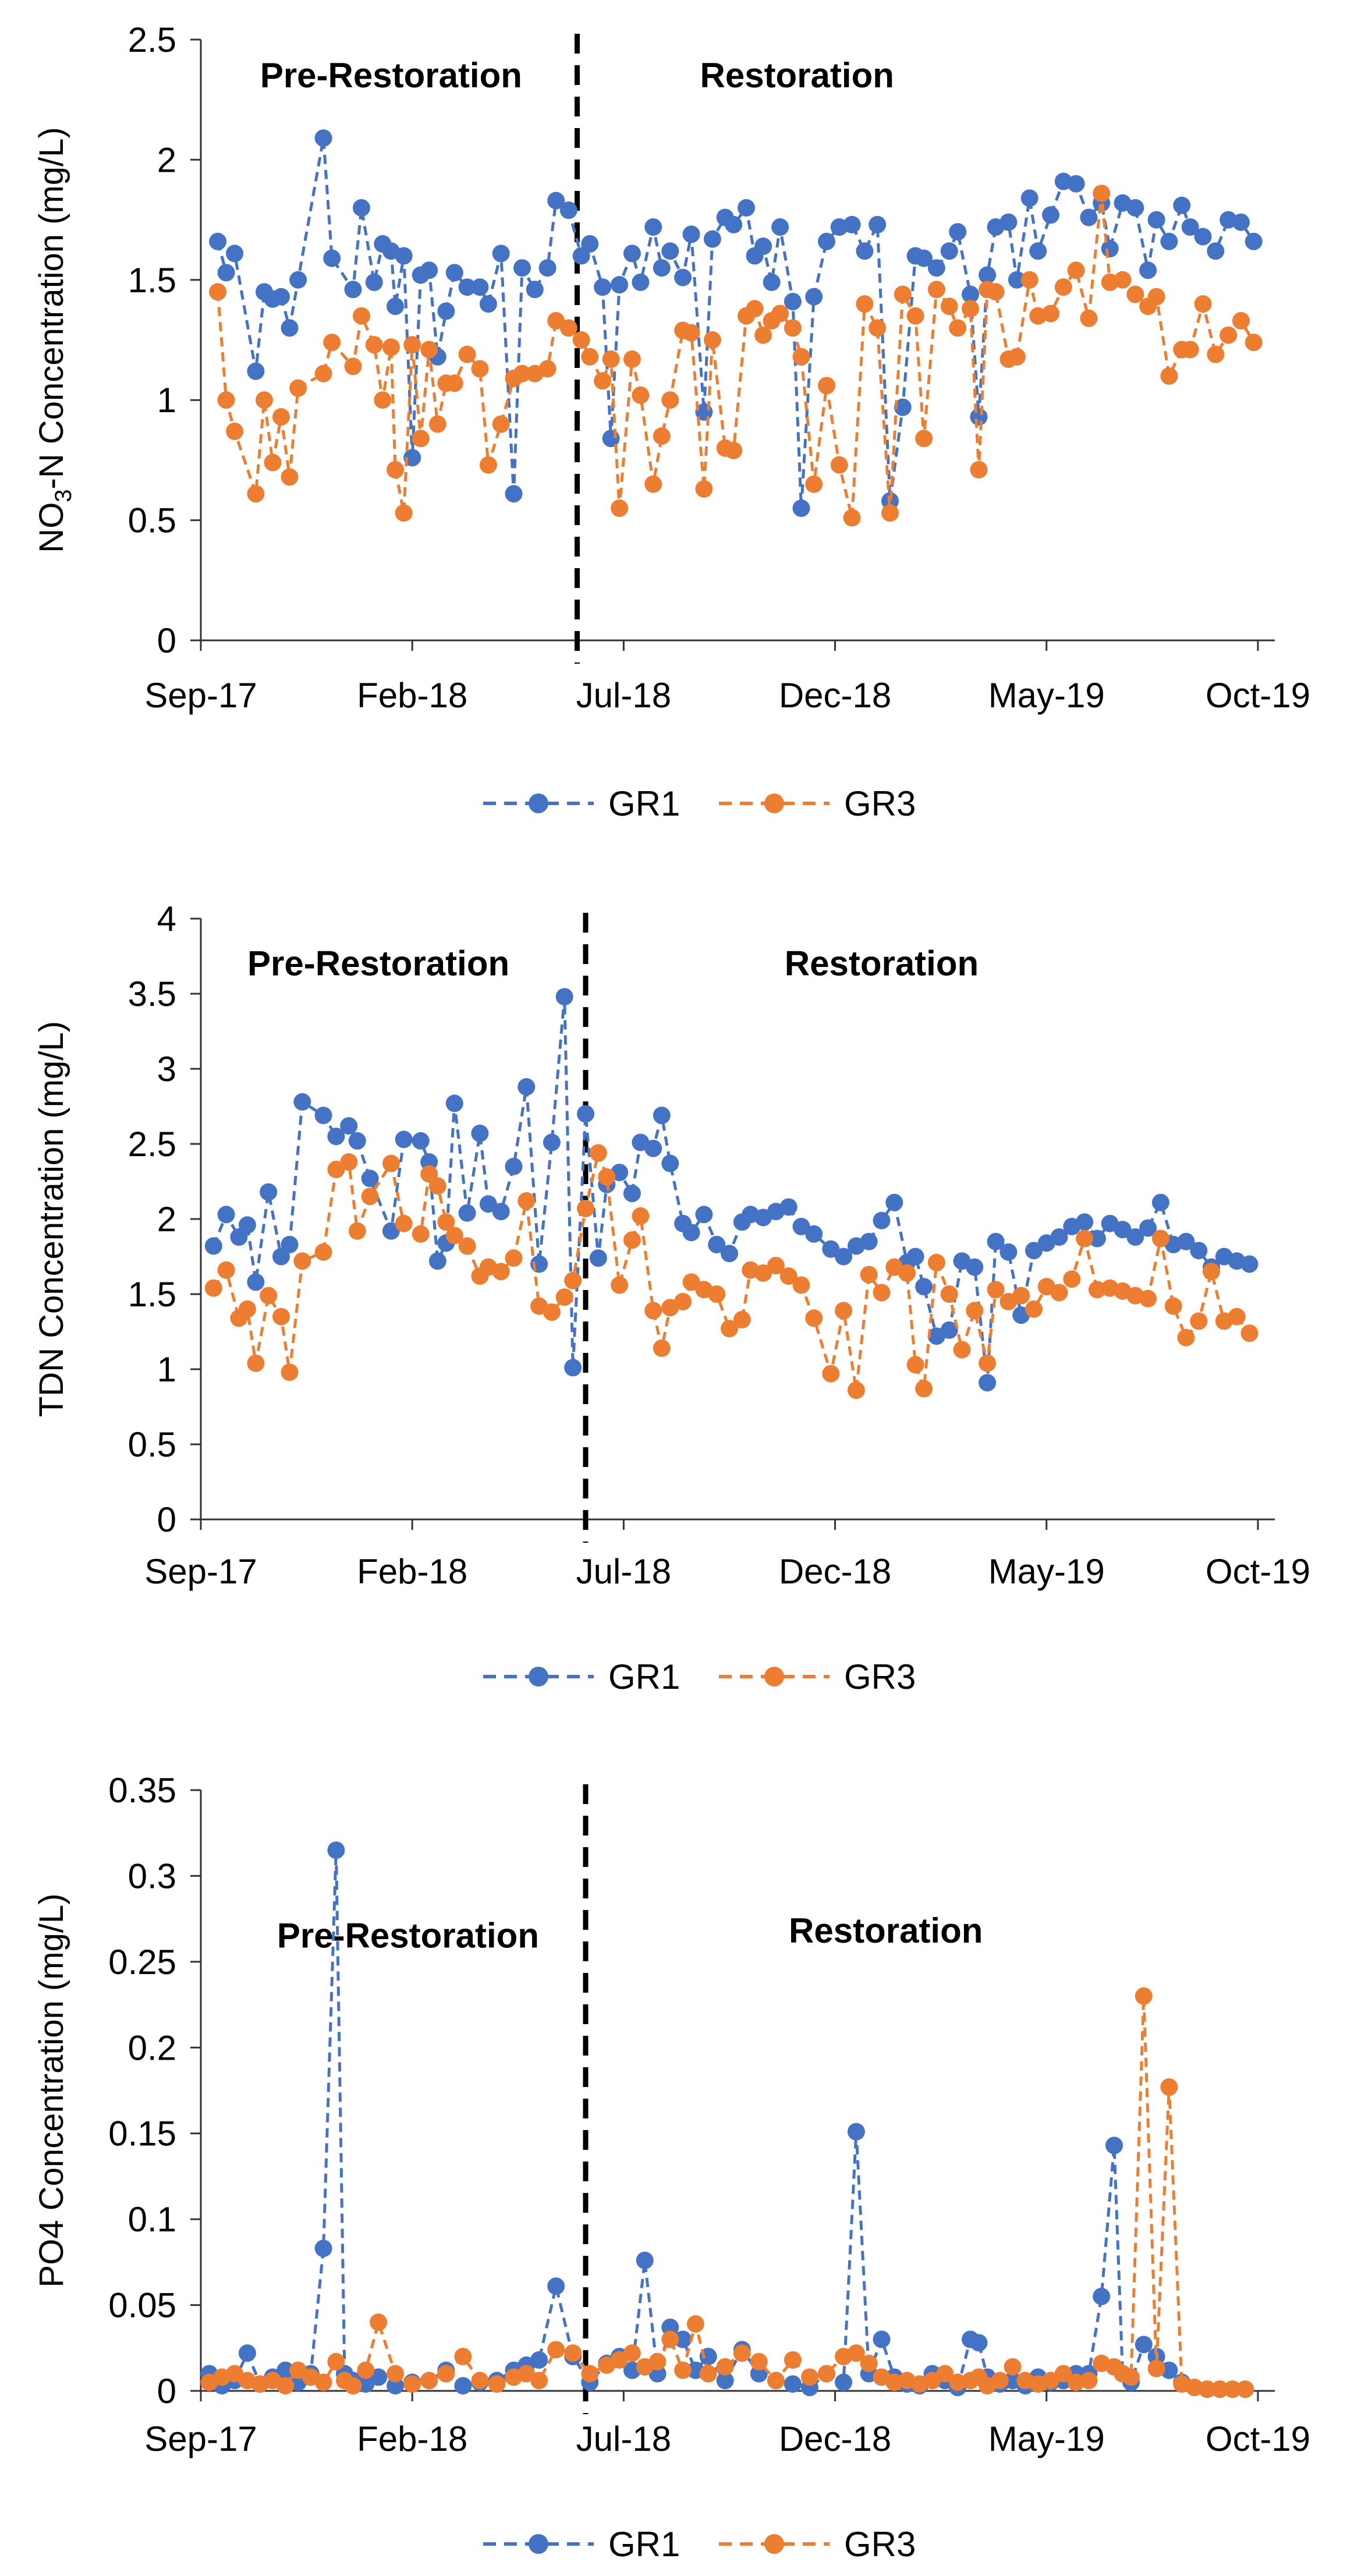  I want to click on y-tick-label: 2, so click(167, 159).